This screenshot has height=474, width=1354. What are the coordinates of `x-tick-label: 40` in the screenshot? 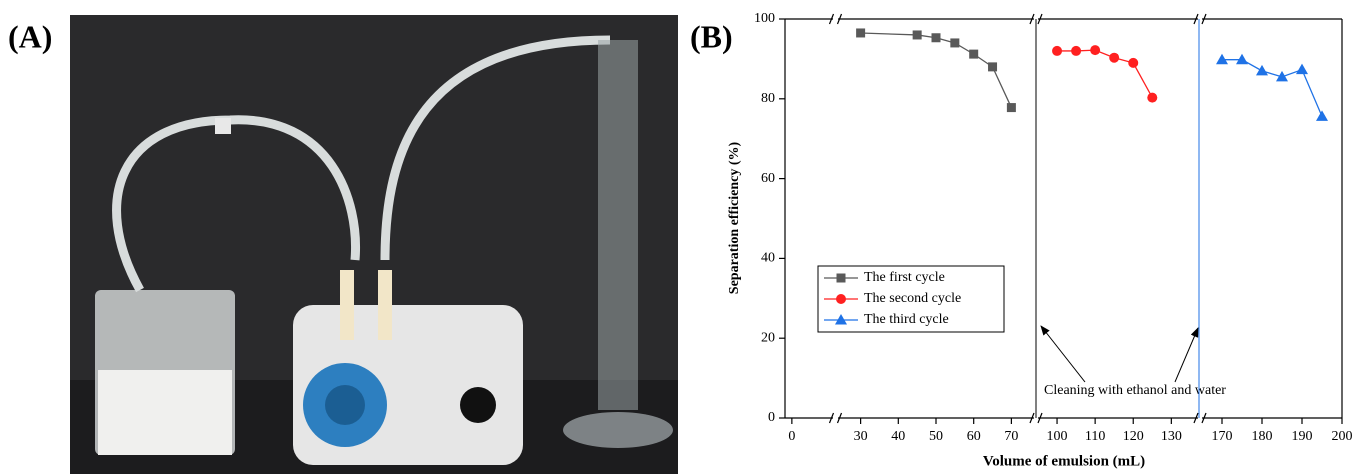 It's located at (898, 436).